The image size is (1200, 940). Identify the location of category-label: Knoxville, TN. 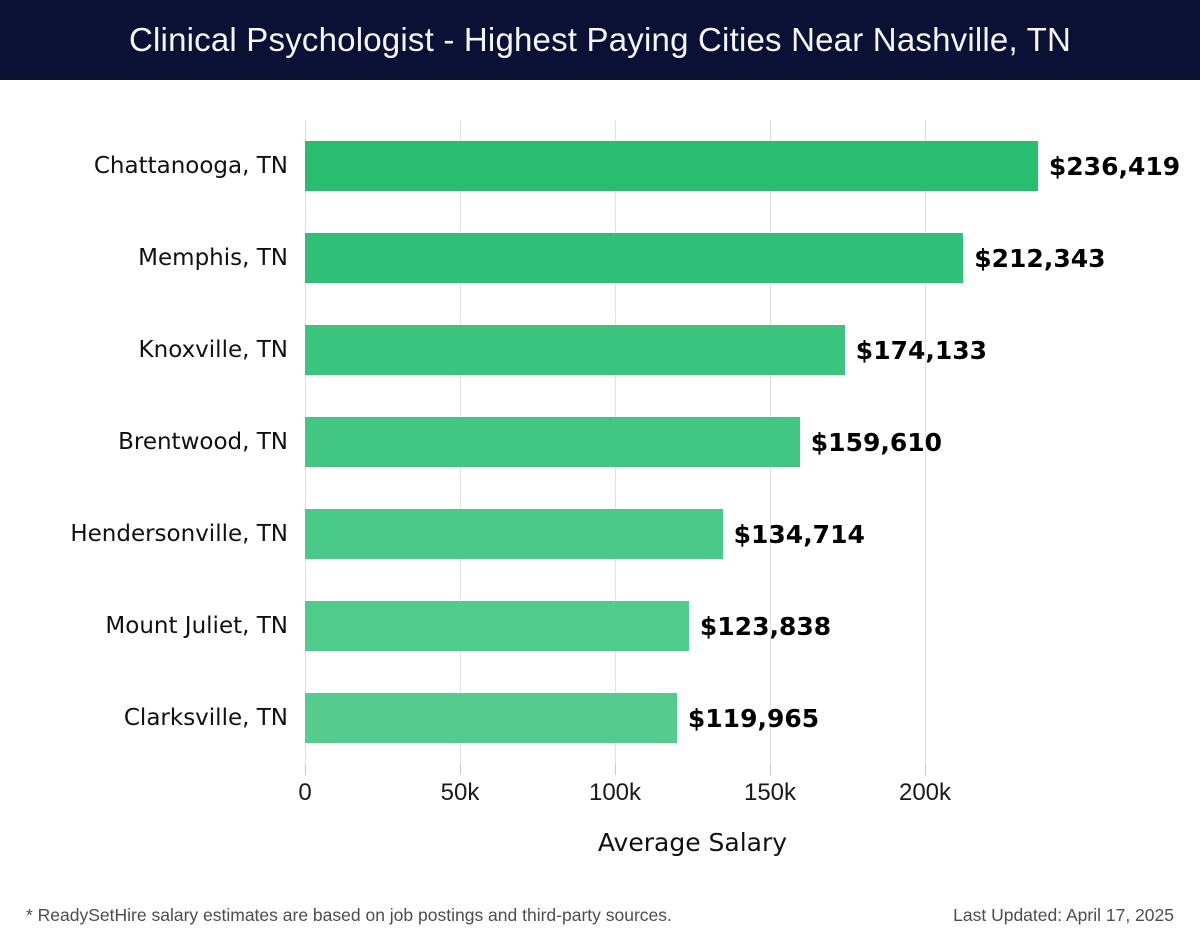
(213, 350).